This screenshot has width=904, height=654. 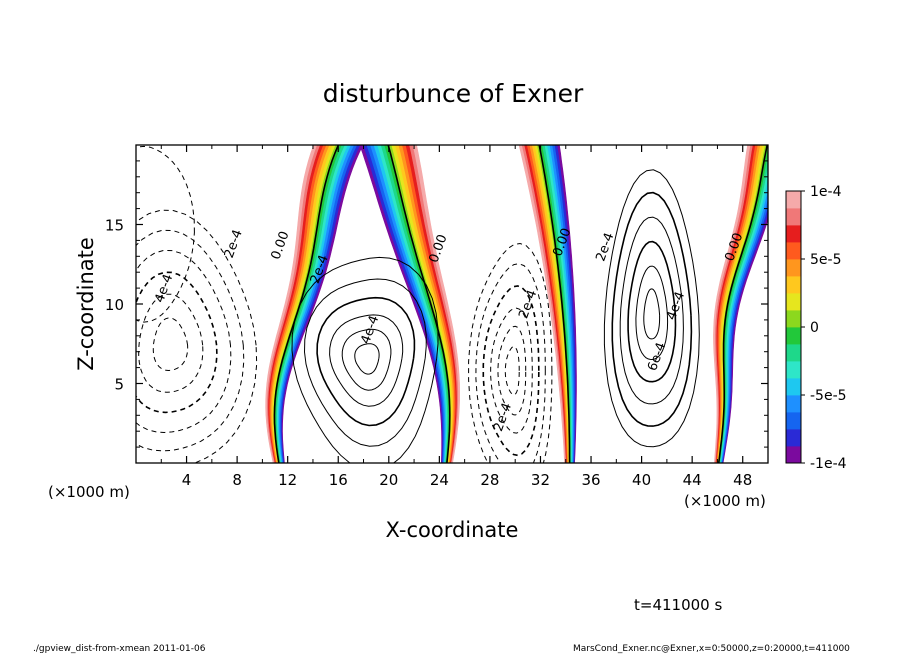 I want to click on x-tick-label: 48, so click(x=742, y=480).